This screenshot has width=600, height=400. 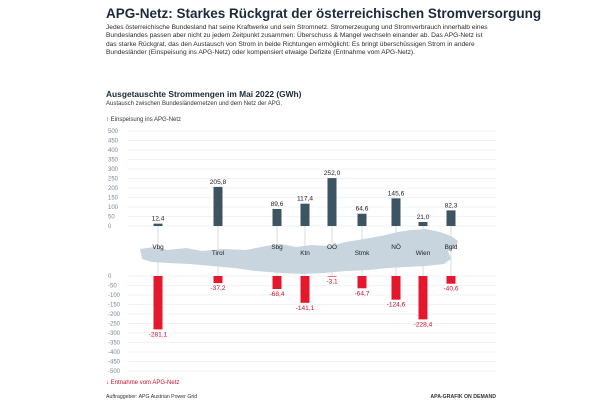 I want to click on region-label: Ktn, so click(x=305, y=253).